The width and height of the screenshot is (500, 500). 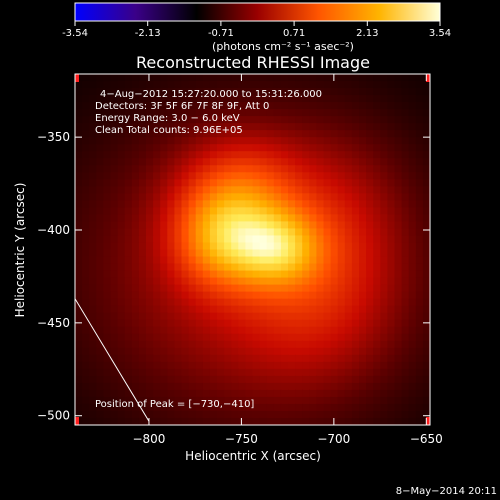 What do you see at coordinates (253, 456) in the screenshot?
I see `x-axis-label: Heliocentric X (arcsec)` at bounding box center [253, 456].